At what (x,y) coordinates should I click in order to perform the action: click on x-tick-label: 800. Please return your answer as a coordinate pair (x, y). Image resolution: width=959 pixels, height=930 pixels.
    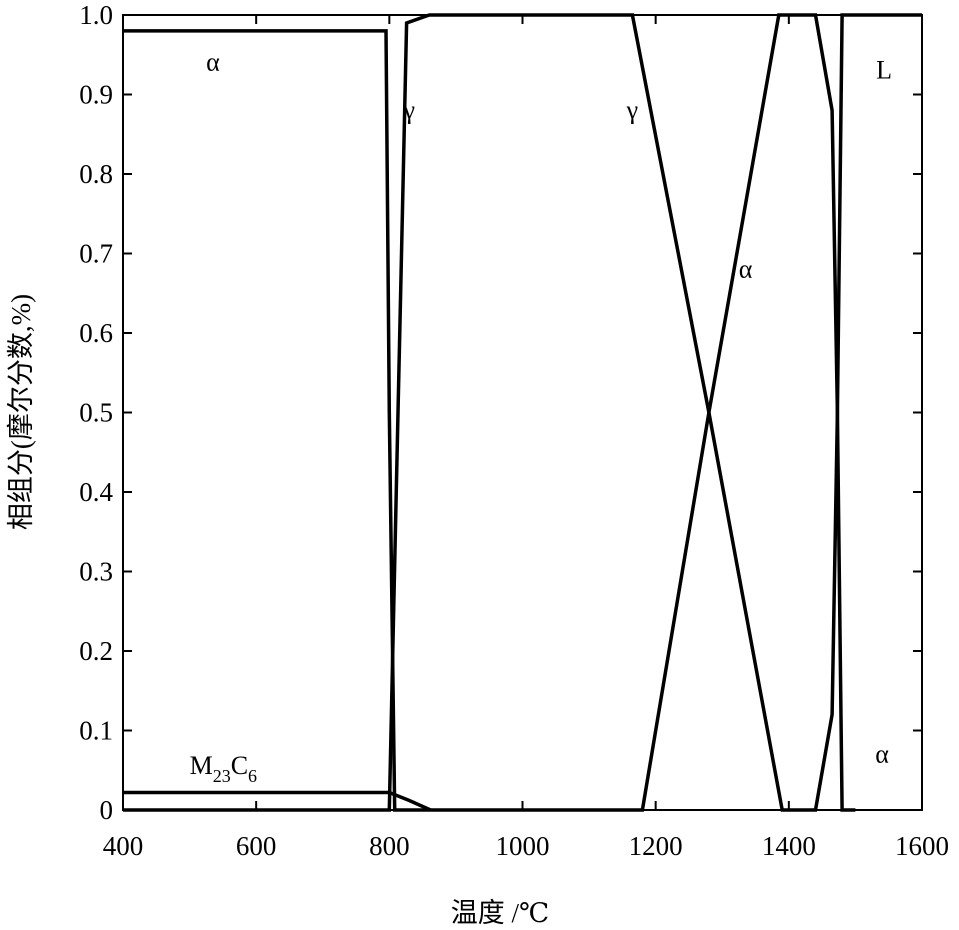
    Looking at the image, I should click on (389, 846).